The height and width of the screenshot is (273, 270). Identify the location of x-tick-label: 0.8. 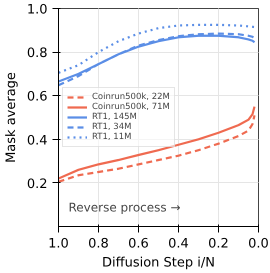
(98, 244).